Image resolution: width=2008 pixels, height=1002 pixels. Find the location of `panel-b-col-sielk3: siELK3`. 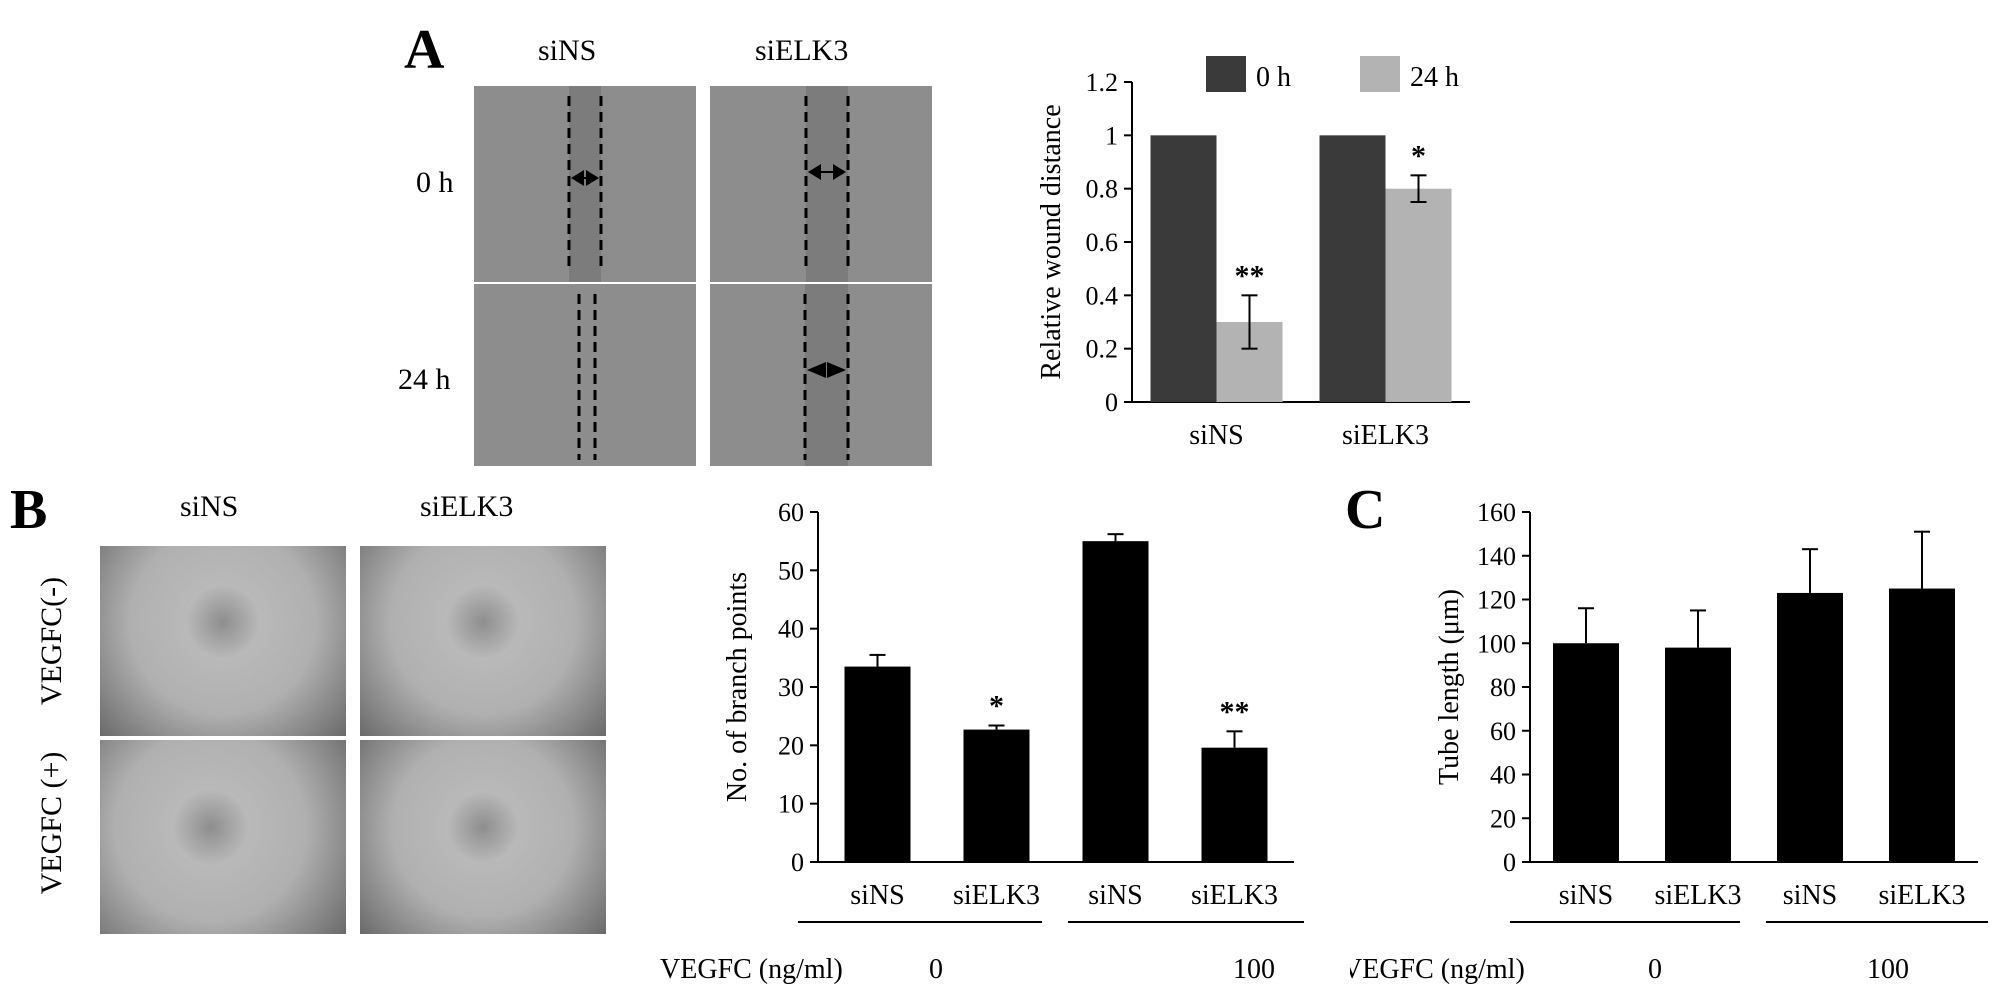

panel-b-col-sielk3: siELK3 is located at coordinates (467, 506).